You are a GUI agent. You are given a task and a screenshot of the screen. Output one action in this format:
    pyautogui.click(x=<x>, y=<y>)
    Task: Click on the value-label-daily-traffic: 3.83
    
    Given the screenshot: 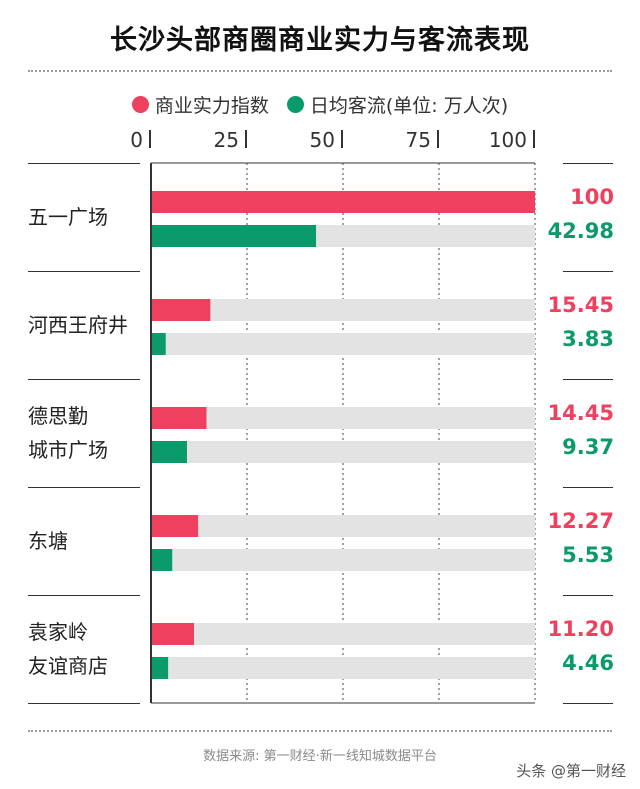 What is the action you would take?
    pyautogui.click(x=588, y=339)
    